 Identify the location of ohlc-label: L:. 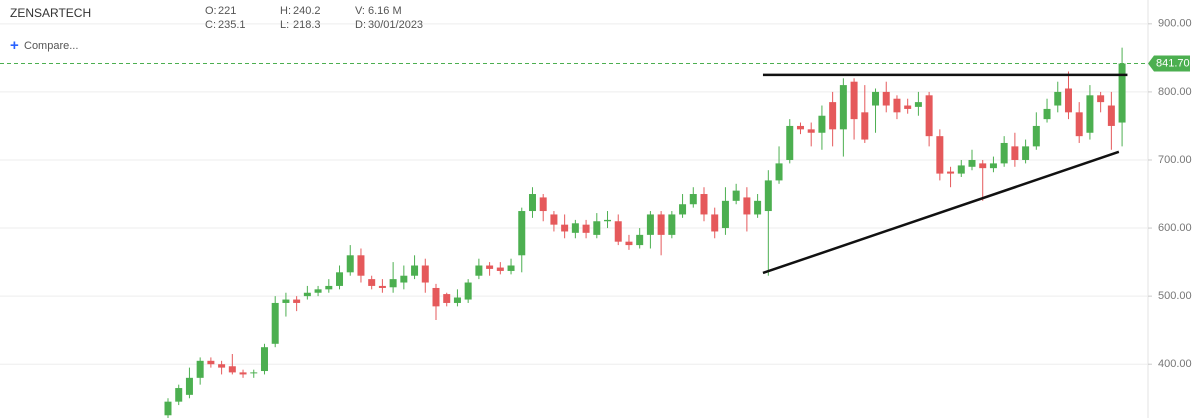
(284, 25).